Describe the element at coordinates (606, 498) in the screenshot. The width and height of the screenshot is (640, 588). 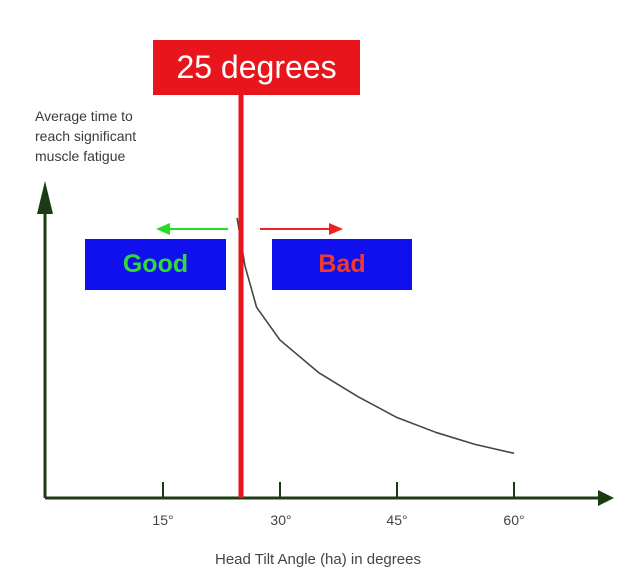
I see `x-axis-arrowhead` at that location.